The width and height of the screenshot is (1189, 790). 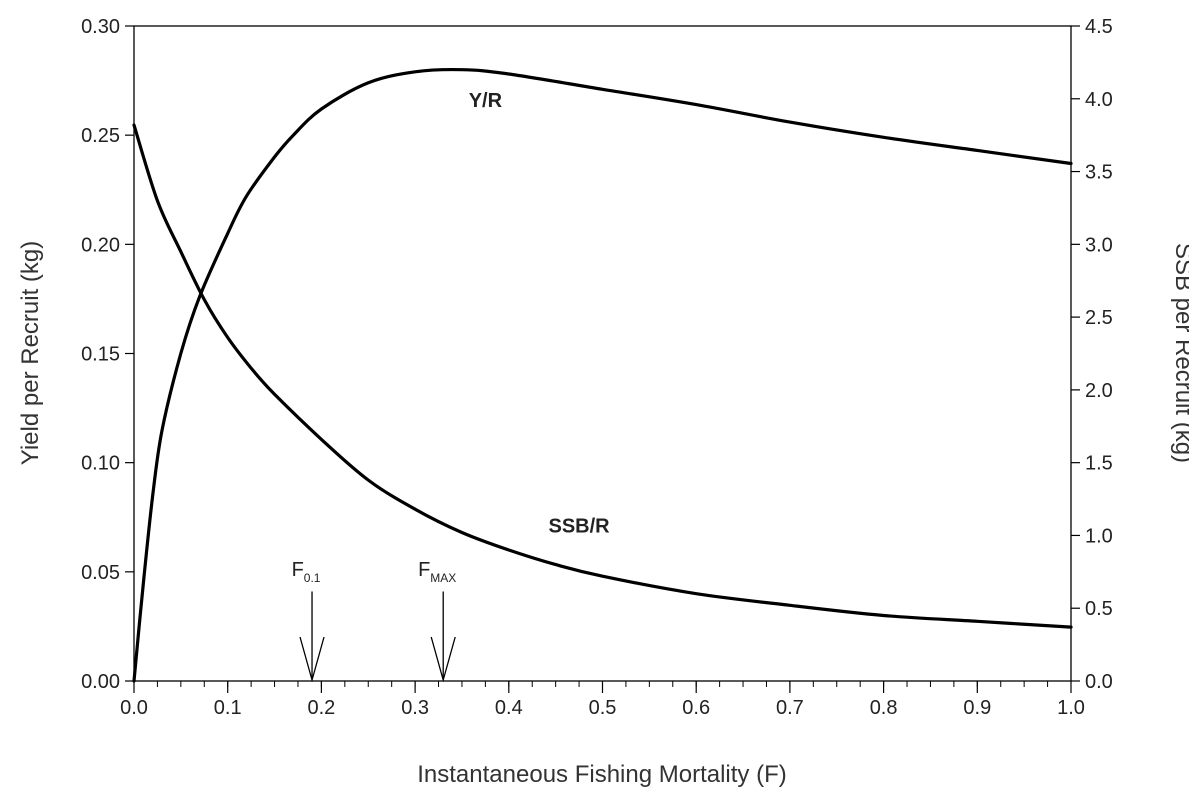 I want to click on y-left-tick-label: 0.00, so click(x=100, y=682).